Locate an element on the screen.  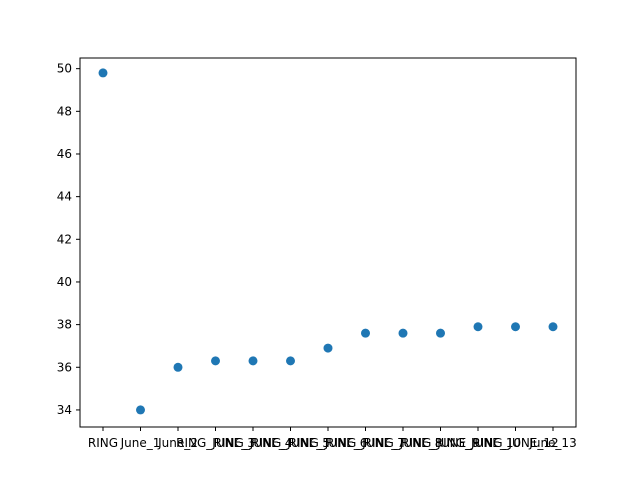
x-tick-label: June_13 is located at coordinates (552, 443).